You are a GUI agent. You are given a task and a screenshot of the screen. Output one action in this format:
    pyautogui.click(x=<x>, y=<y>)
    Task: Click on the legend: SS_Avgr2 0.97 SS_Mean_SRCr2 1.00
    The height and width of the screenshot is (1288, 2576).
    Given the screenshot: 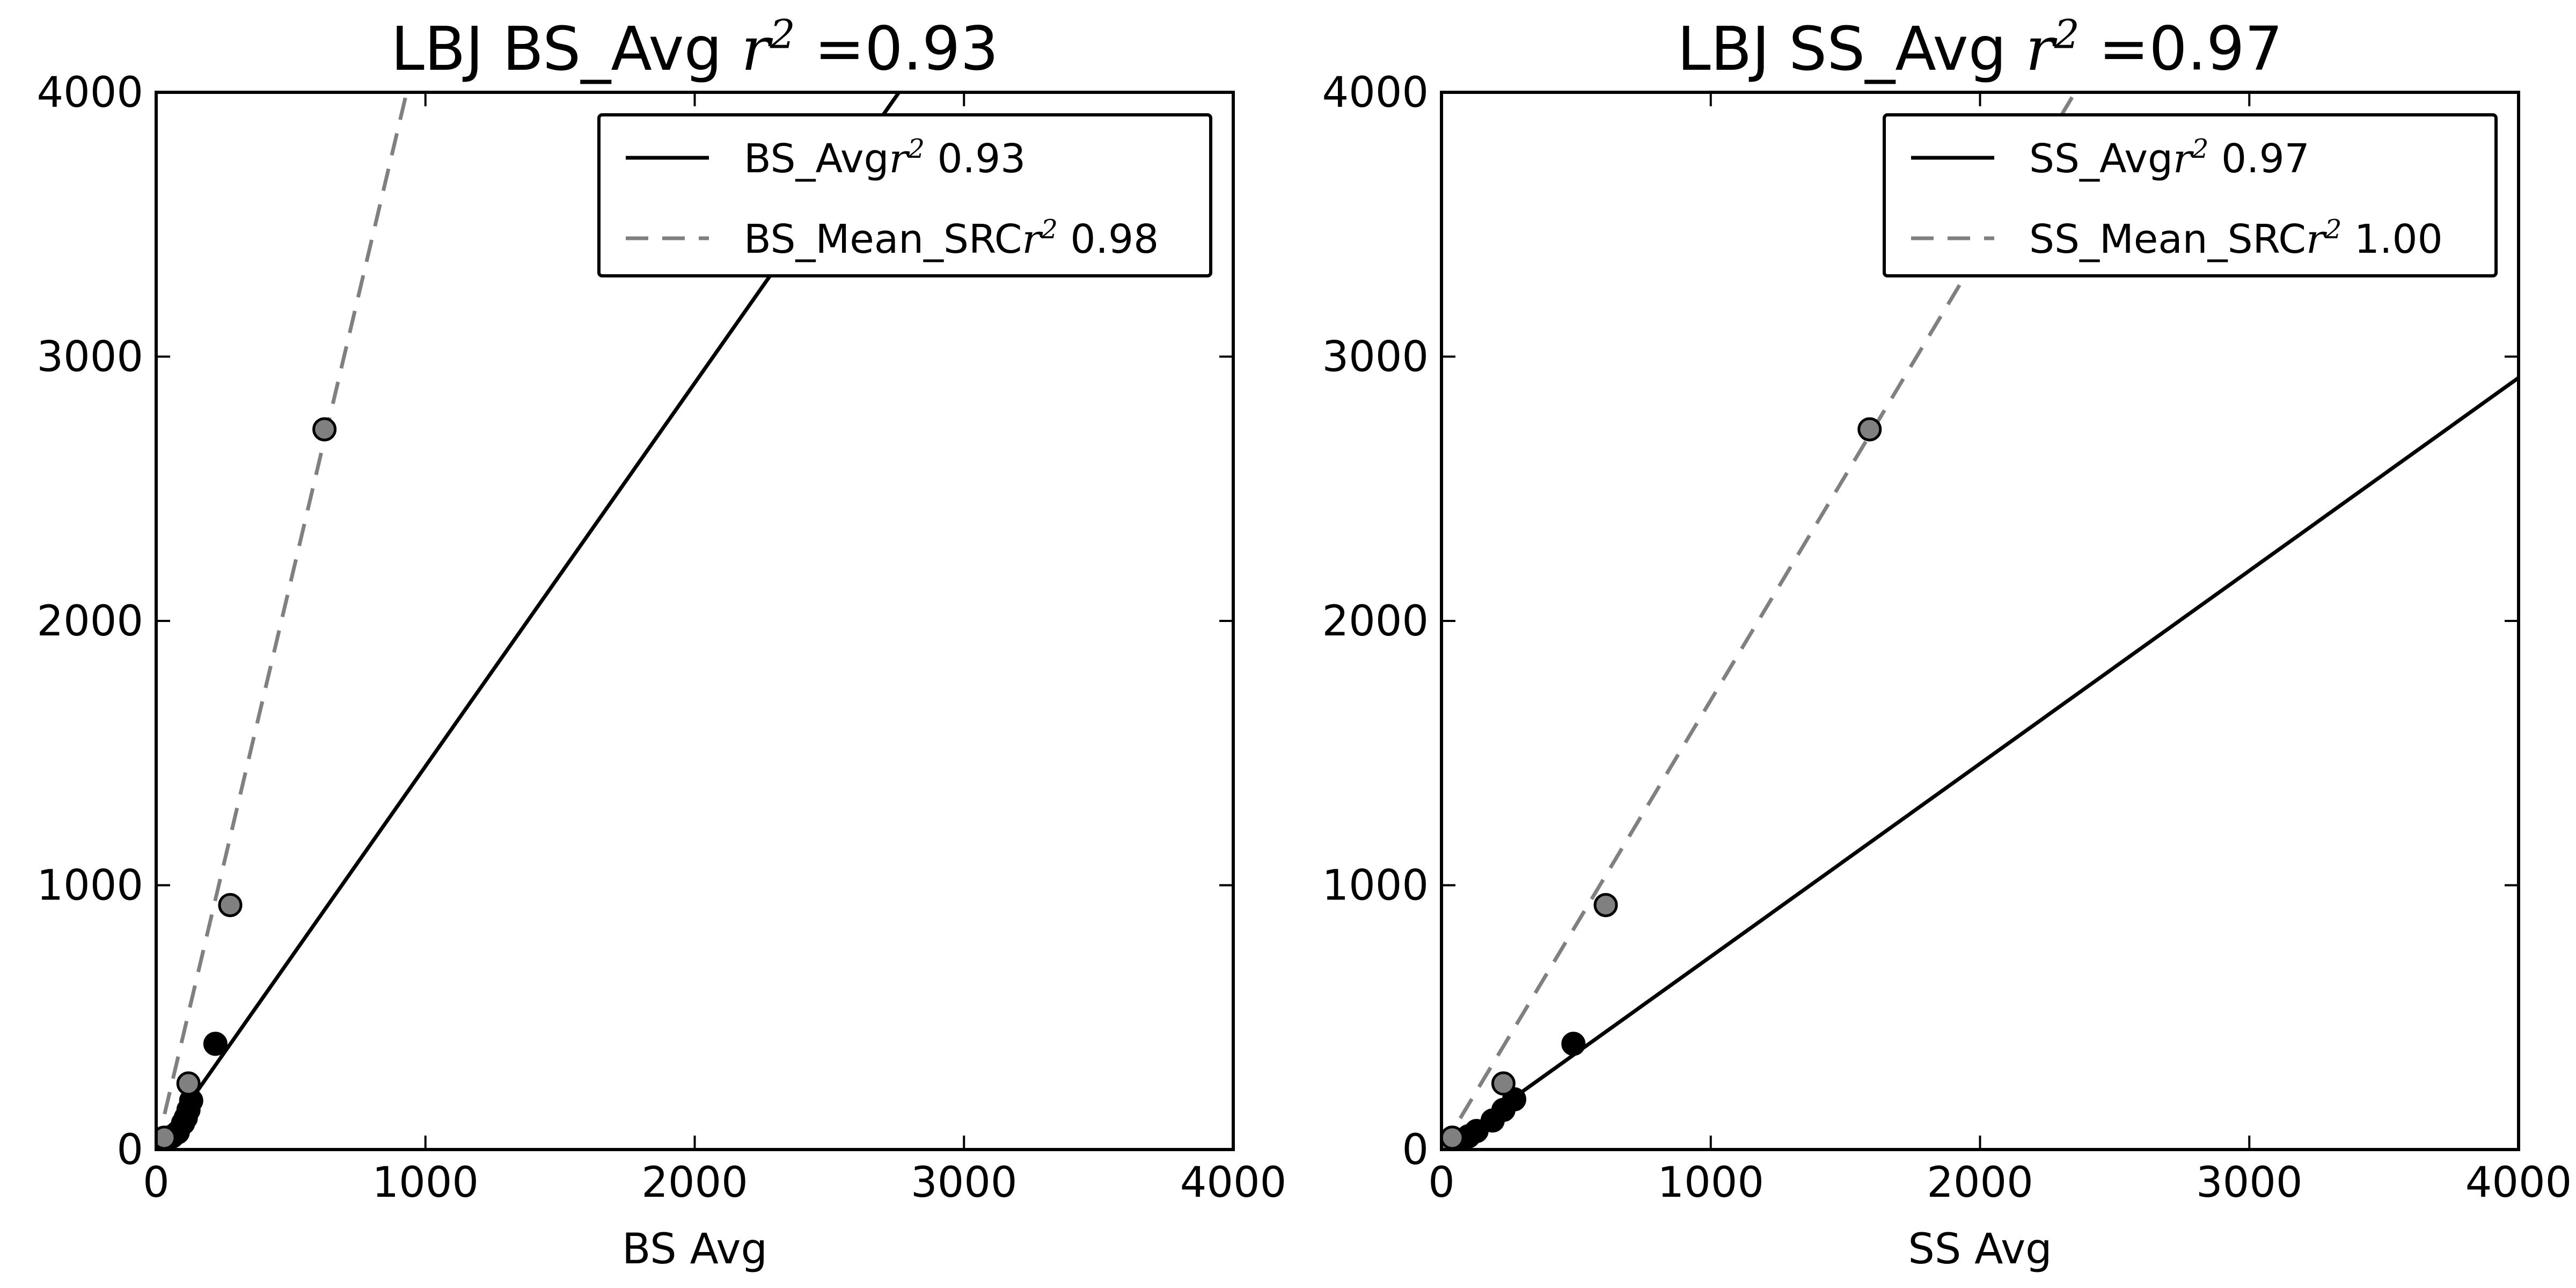 What is the action you would take?
    pyautogui.click(x=2190, y=195)
    